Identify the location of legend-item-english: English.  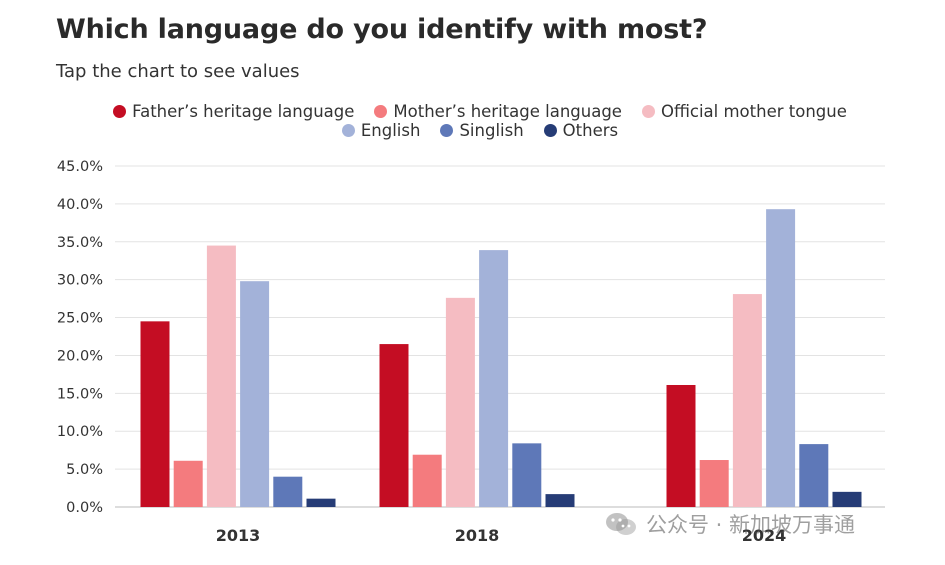
(381, 130).